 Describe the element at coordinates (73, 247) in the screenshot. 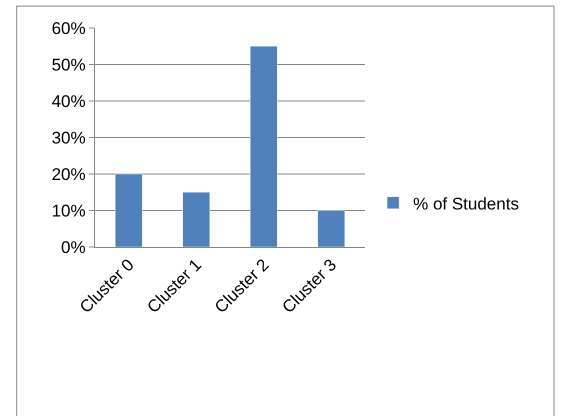

I see `y-tick-label: 0%` at that location.